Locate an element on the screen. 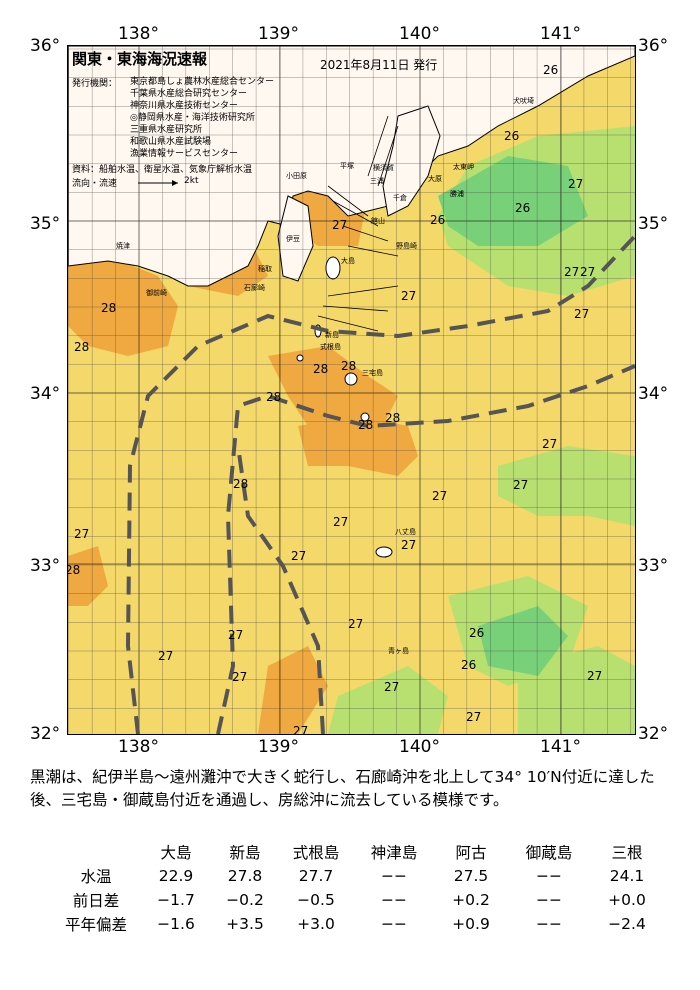 Image resolution: width=700 pixels, height=990 pixels. place-irozaki: 石廊崎 is located at coordinates (254, 288).